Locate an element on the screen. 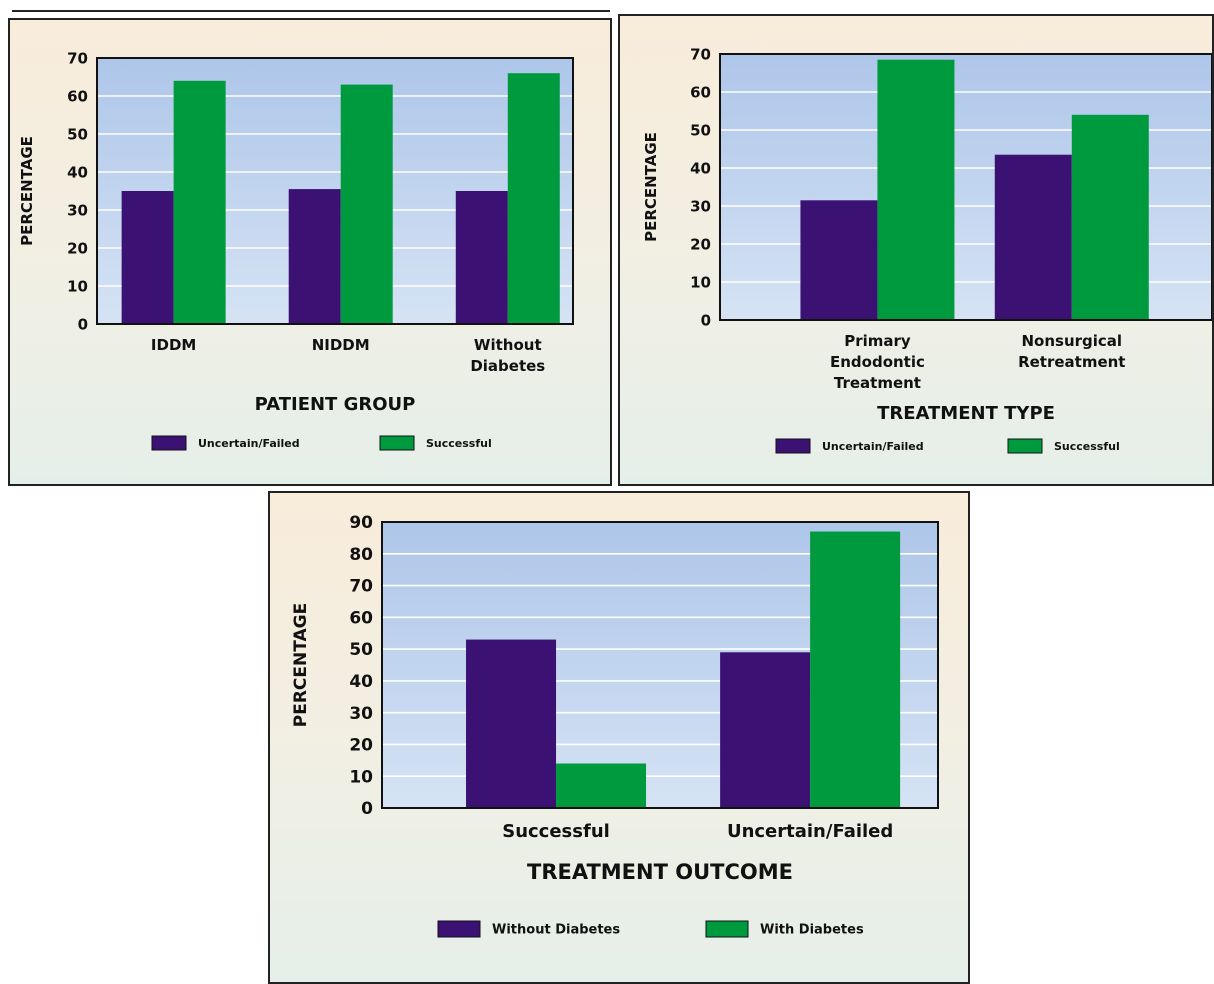  x-axis-label: TREATMENT OUTCOME is located at coordinates (660, 872).